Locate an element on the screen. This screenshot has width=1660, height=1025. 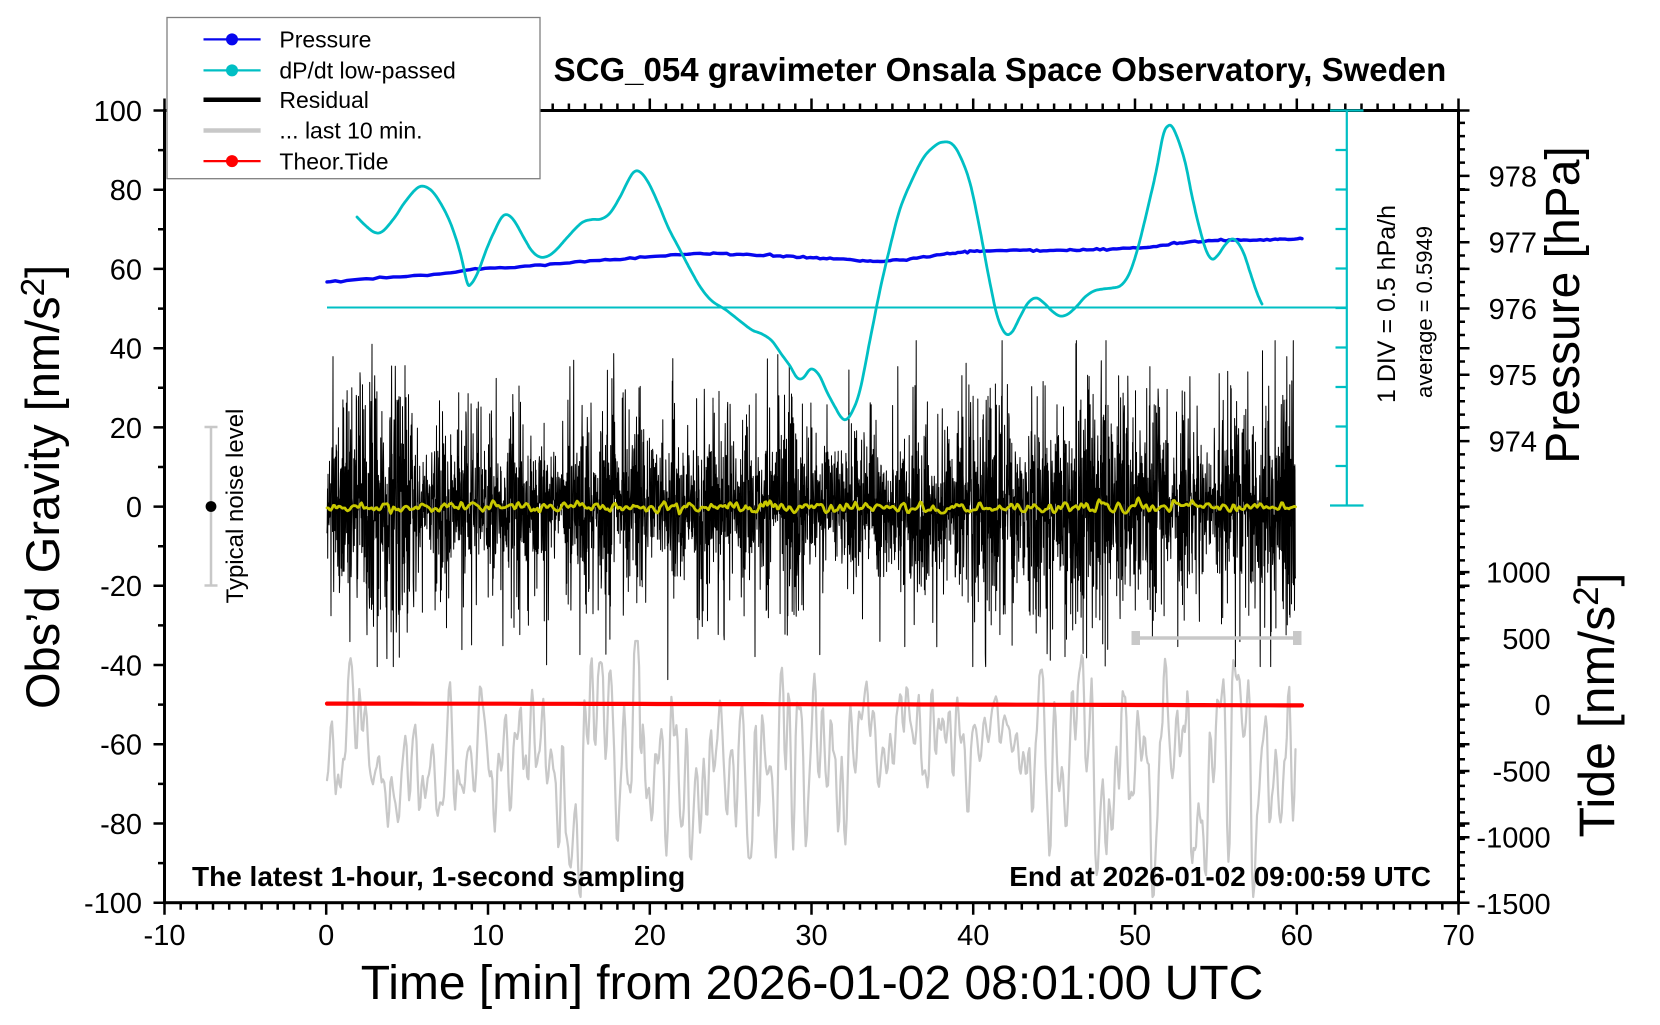
svg-text: Obs’d Gravity [nm/s2] is located at coordinates (41, 487).